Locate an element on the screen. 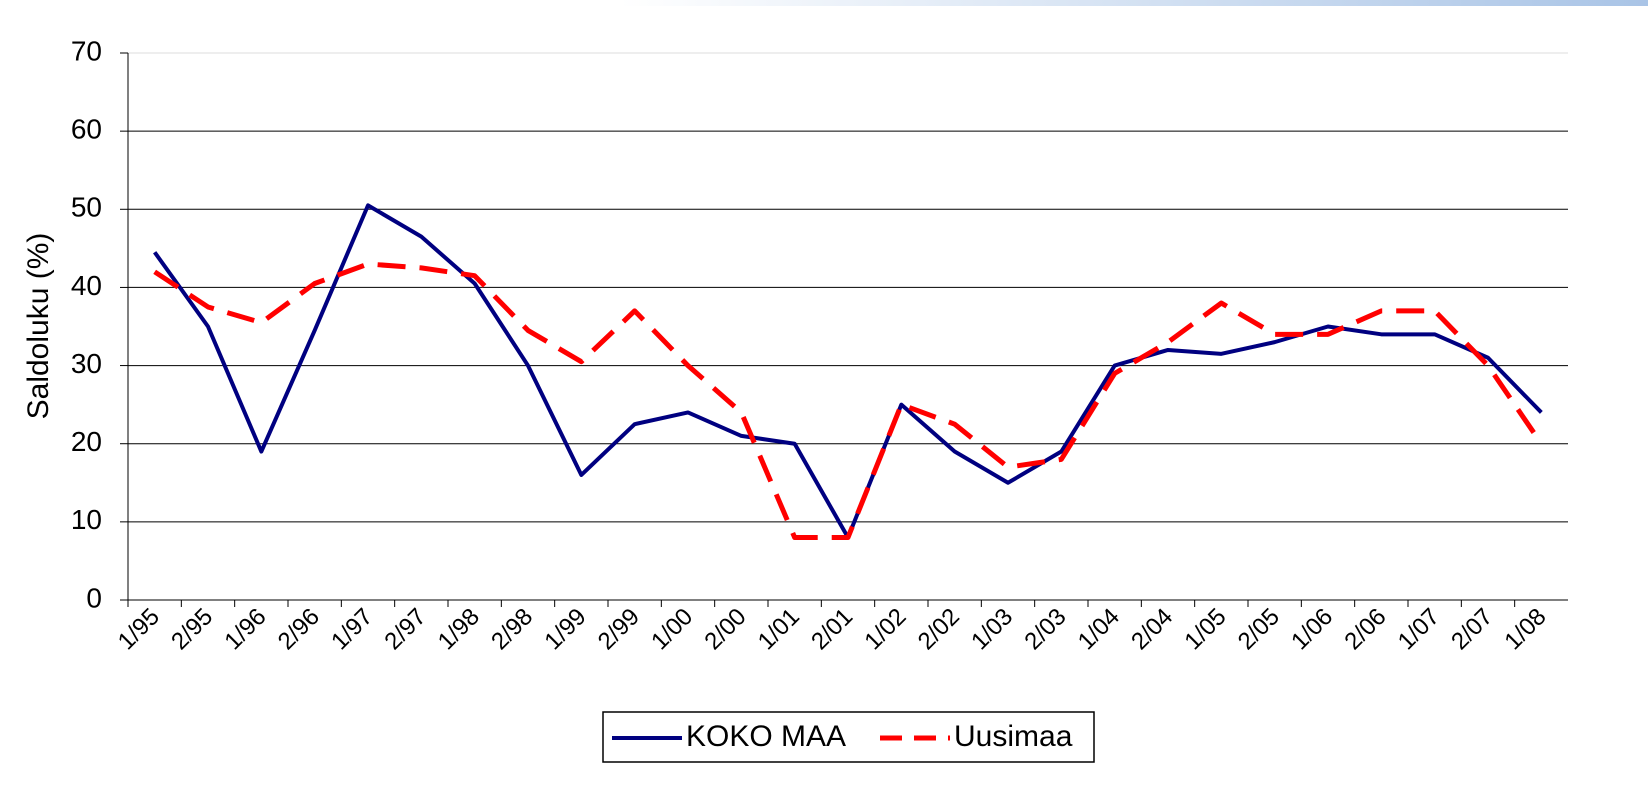  x-tick-label: 2/04 is located at coordinates (1152, 629).